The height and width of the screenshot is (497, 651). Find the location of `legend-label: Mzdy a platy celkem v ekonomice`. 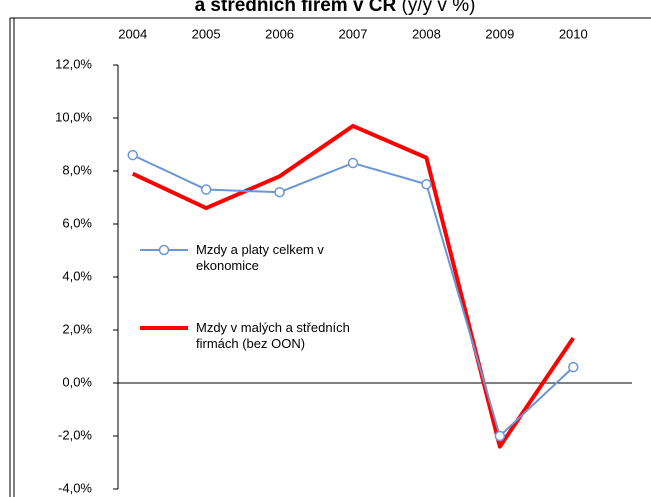

legend-label: Mzdy a platy celkem v ekonomice is located at coordinates (260, 257).